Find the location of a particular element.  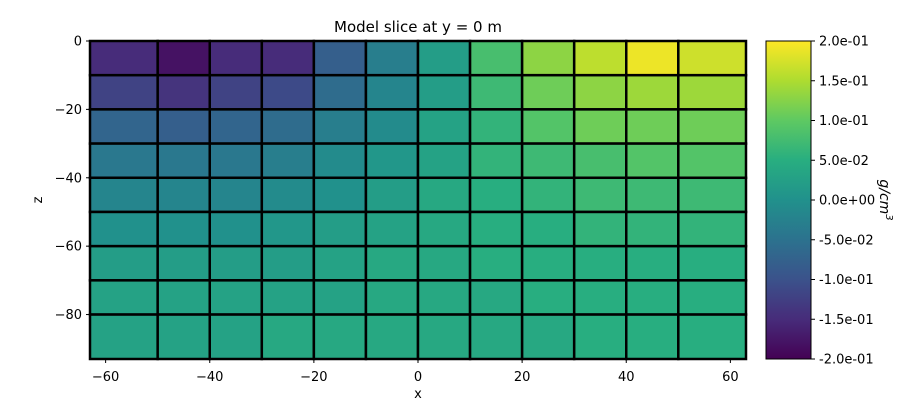

colorbar-tick-label: 1.5e-01 is located at coordinates (844, 81).